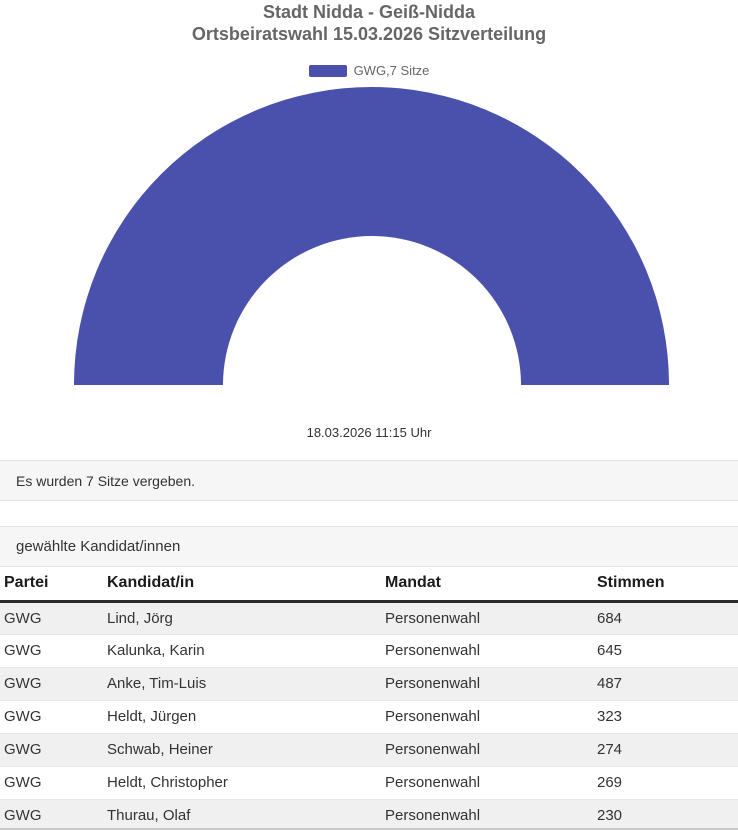 The height and width of the screenshot is (830, 738). Describe the element at coordinates (105, 480) in the screenshot. I see `summary-text: Es wurden 7 Sitze vergeben.` at that location.